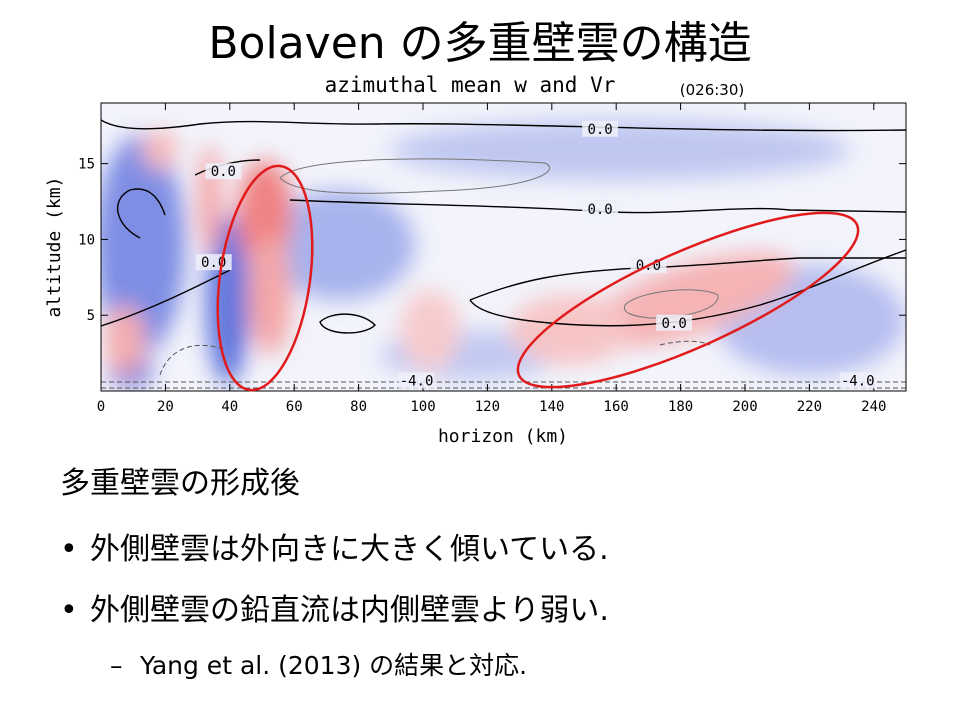  What do you see at coordinates (54, 247) in the screenshot?
I see `y-axis-label: altitude (km)` at bounding box center [54, 247].